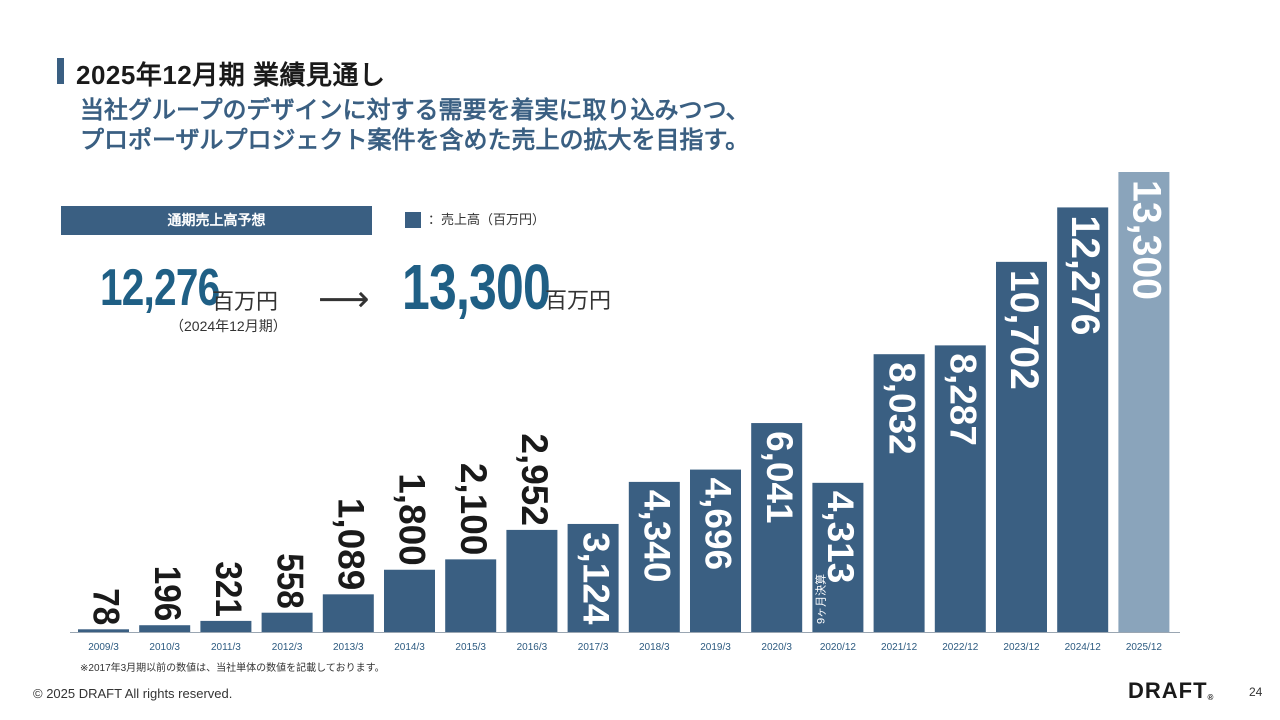 The height and width of the screenshot is (720, 1280). Describe the element at coordinates (715, 647) in the screenshot. I see `x-tick-label: 2019/3` at that location.